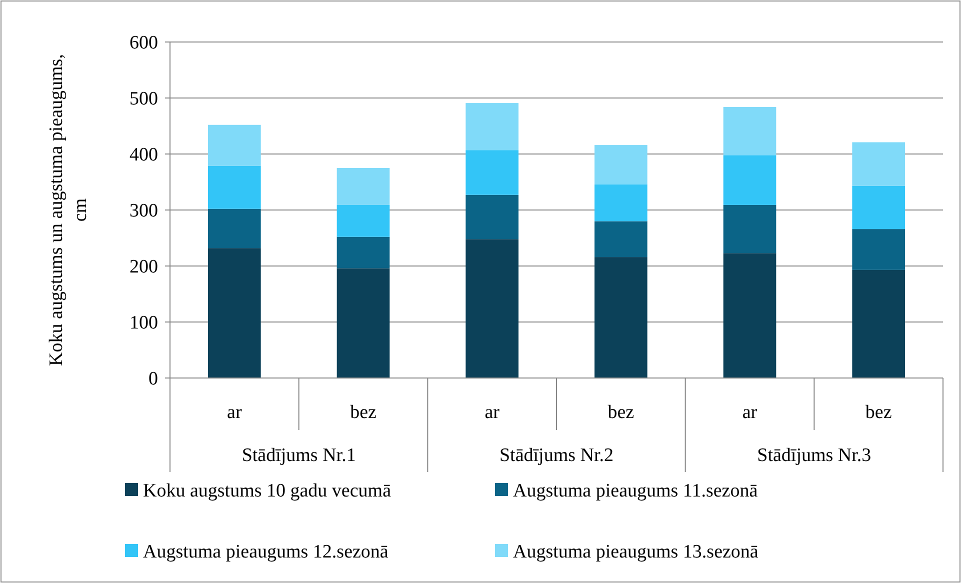  Describe the element at coordinates (144, 211) in the screenshot. I see `y-tick-label: 300` at that location.